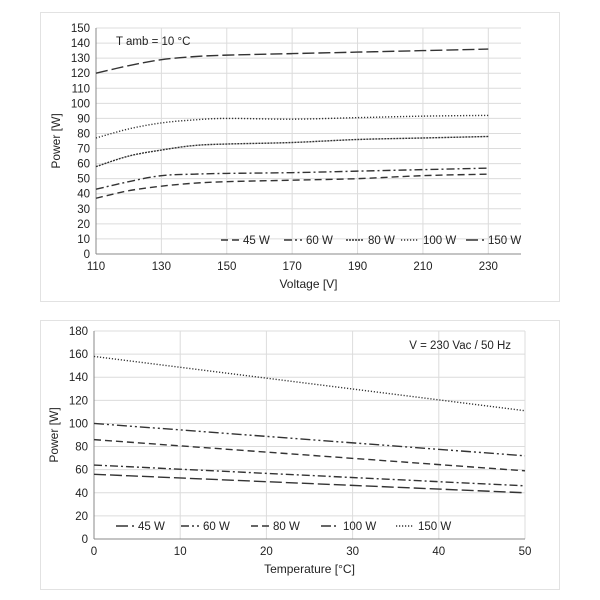 The image size is (600, 600). Describe the element at coordinates (525, 552) in the screenshot. I see `x-tick-label: 50` at that location.